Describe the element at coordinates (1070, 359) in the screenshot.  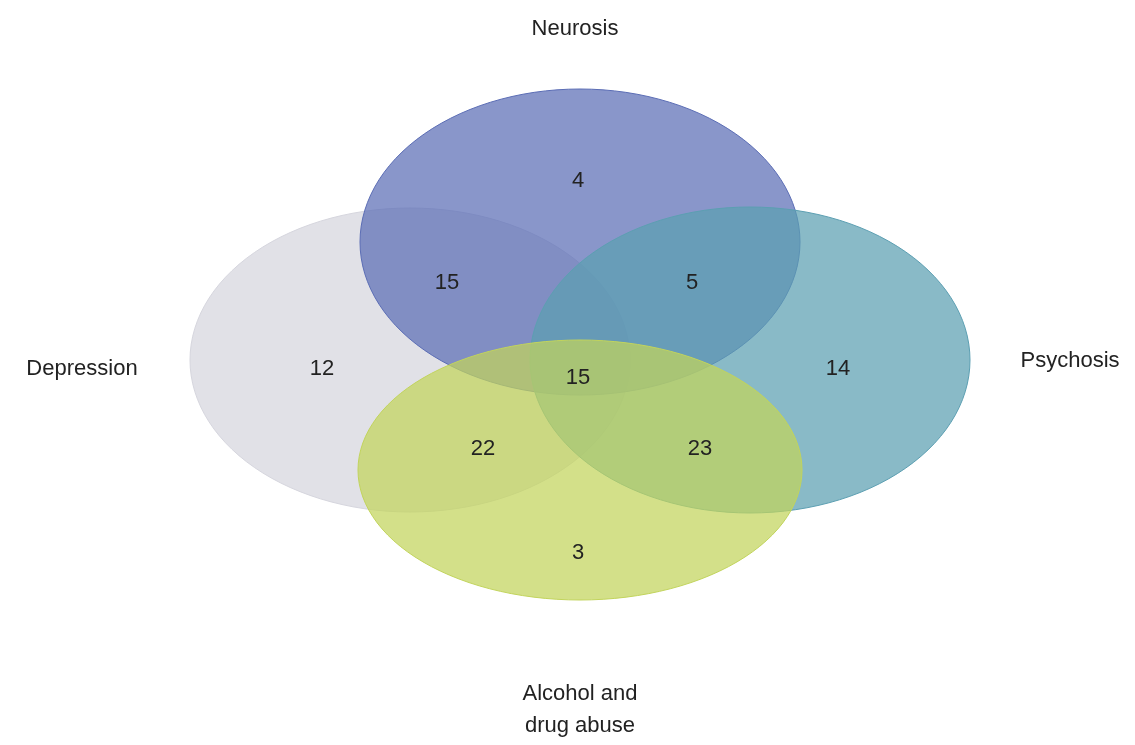
I see `text: Psychosis` at that location.